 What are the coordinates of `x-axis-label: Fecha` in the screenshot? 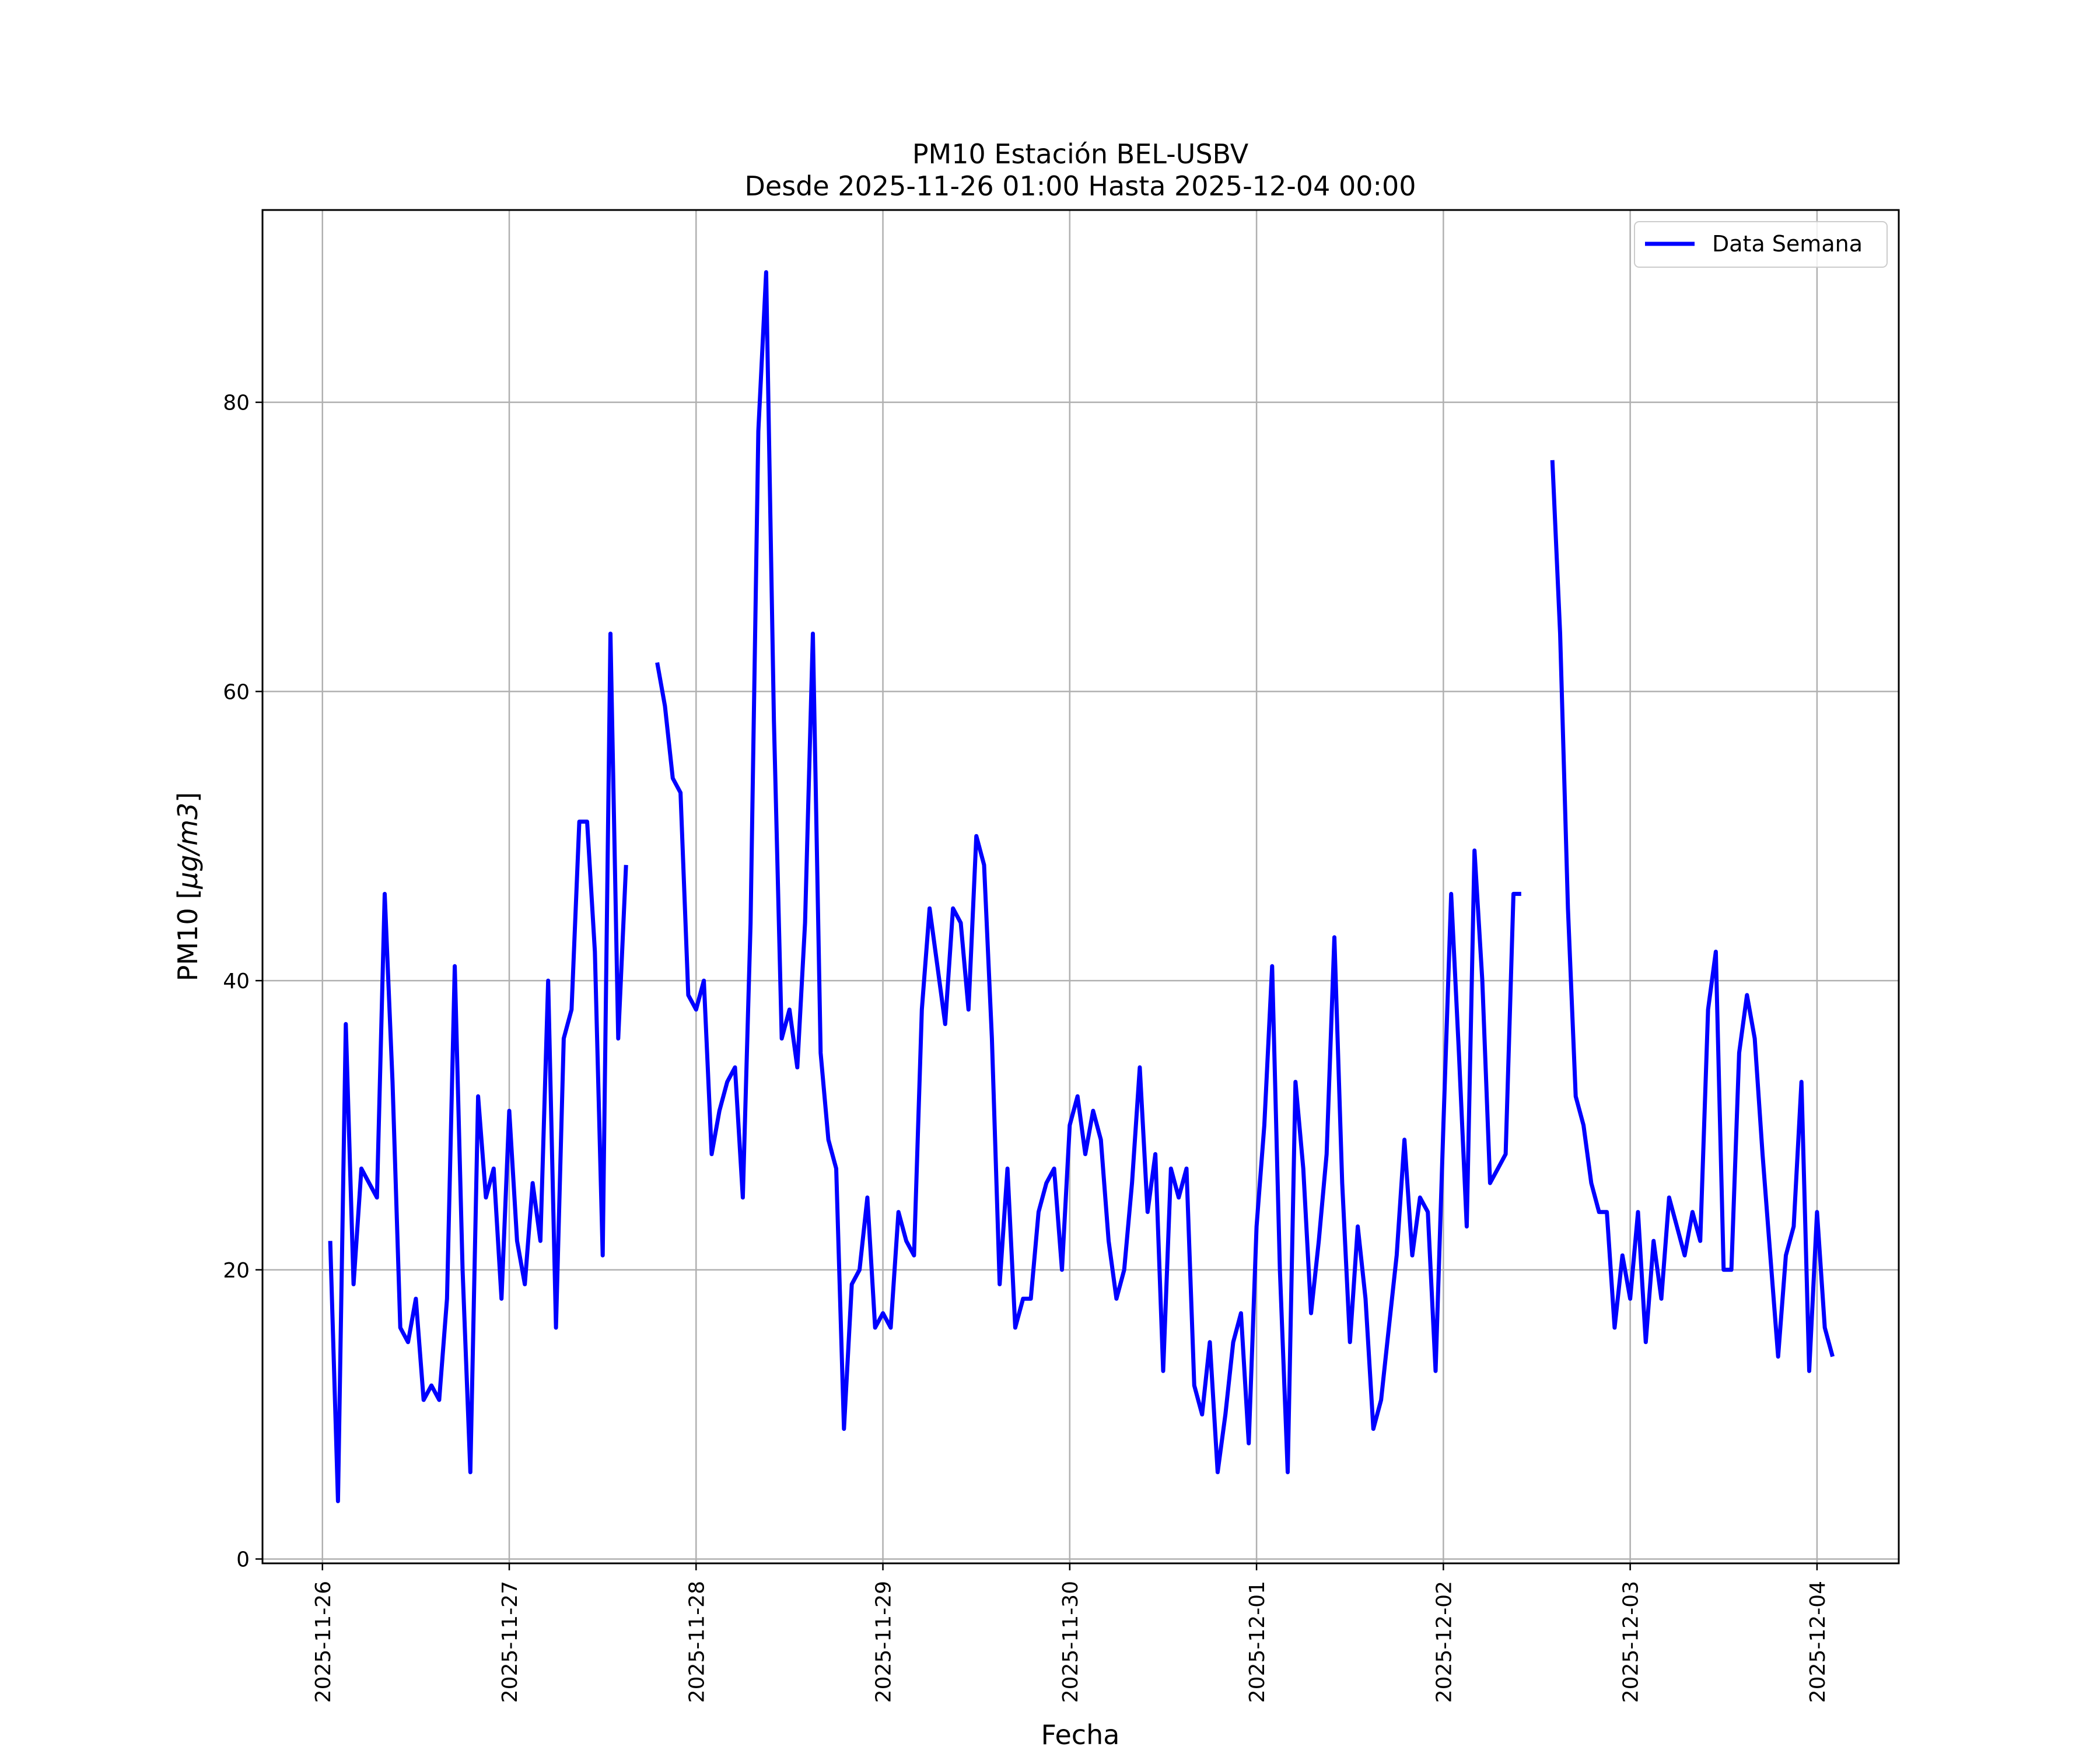 It's located at (1080, 1734).